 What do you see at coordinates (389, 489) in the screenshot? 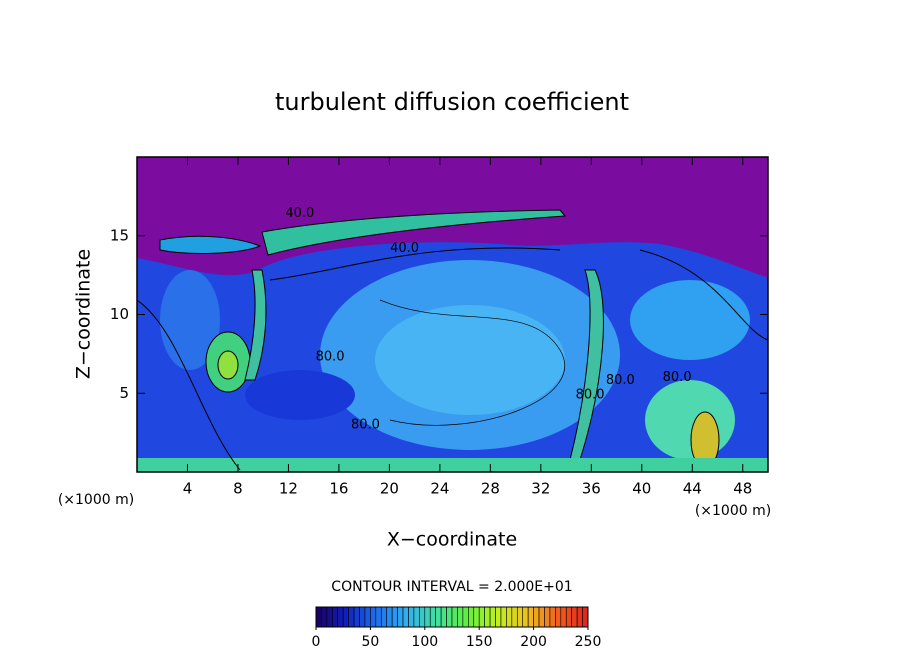
I see `x-tick-label: 20` at bounding box center [389, 489].